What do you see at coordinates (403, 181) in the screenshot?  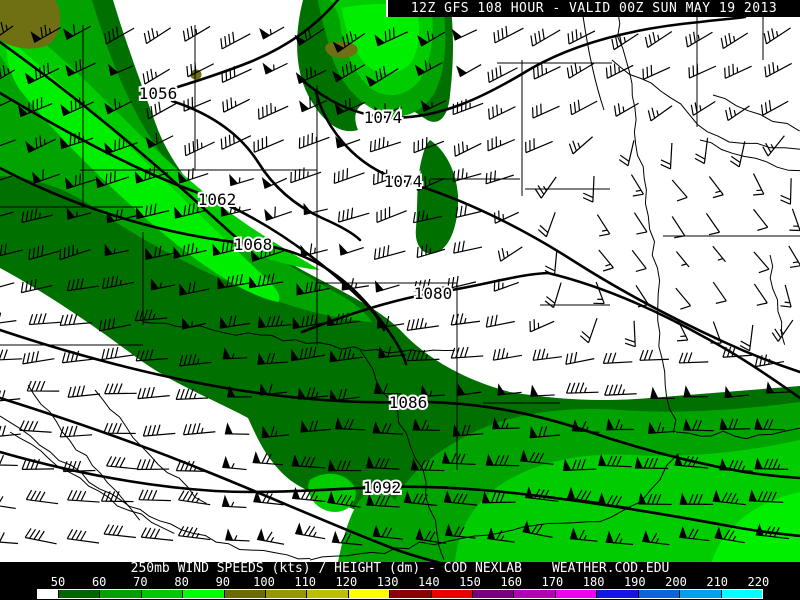 I see `height-contour-label: 1074` at bounding box center [403, 181].